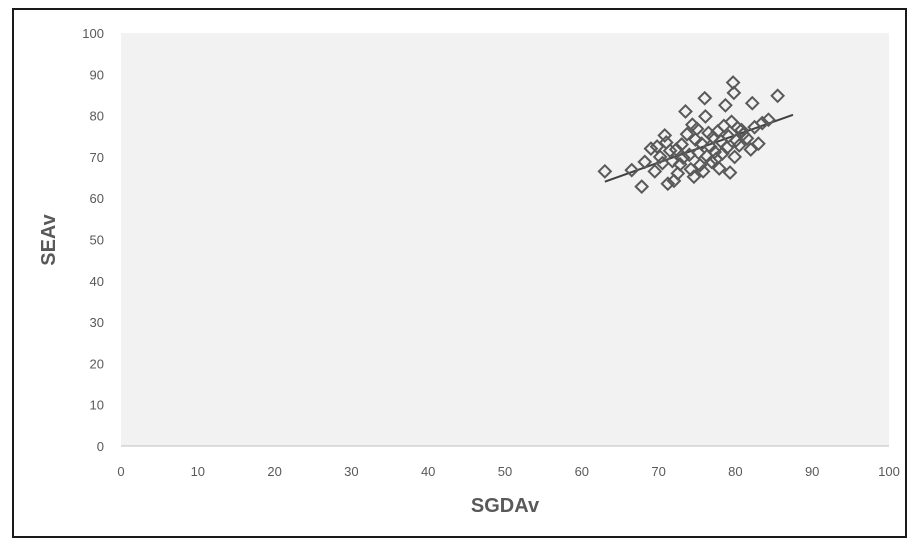 Image resolution: width=913 pixels, height=540 pixels. I want to click on x-axis-ticks: 0 10 20 30 40 50 60 70 80 90 100, so click(508, 471).